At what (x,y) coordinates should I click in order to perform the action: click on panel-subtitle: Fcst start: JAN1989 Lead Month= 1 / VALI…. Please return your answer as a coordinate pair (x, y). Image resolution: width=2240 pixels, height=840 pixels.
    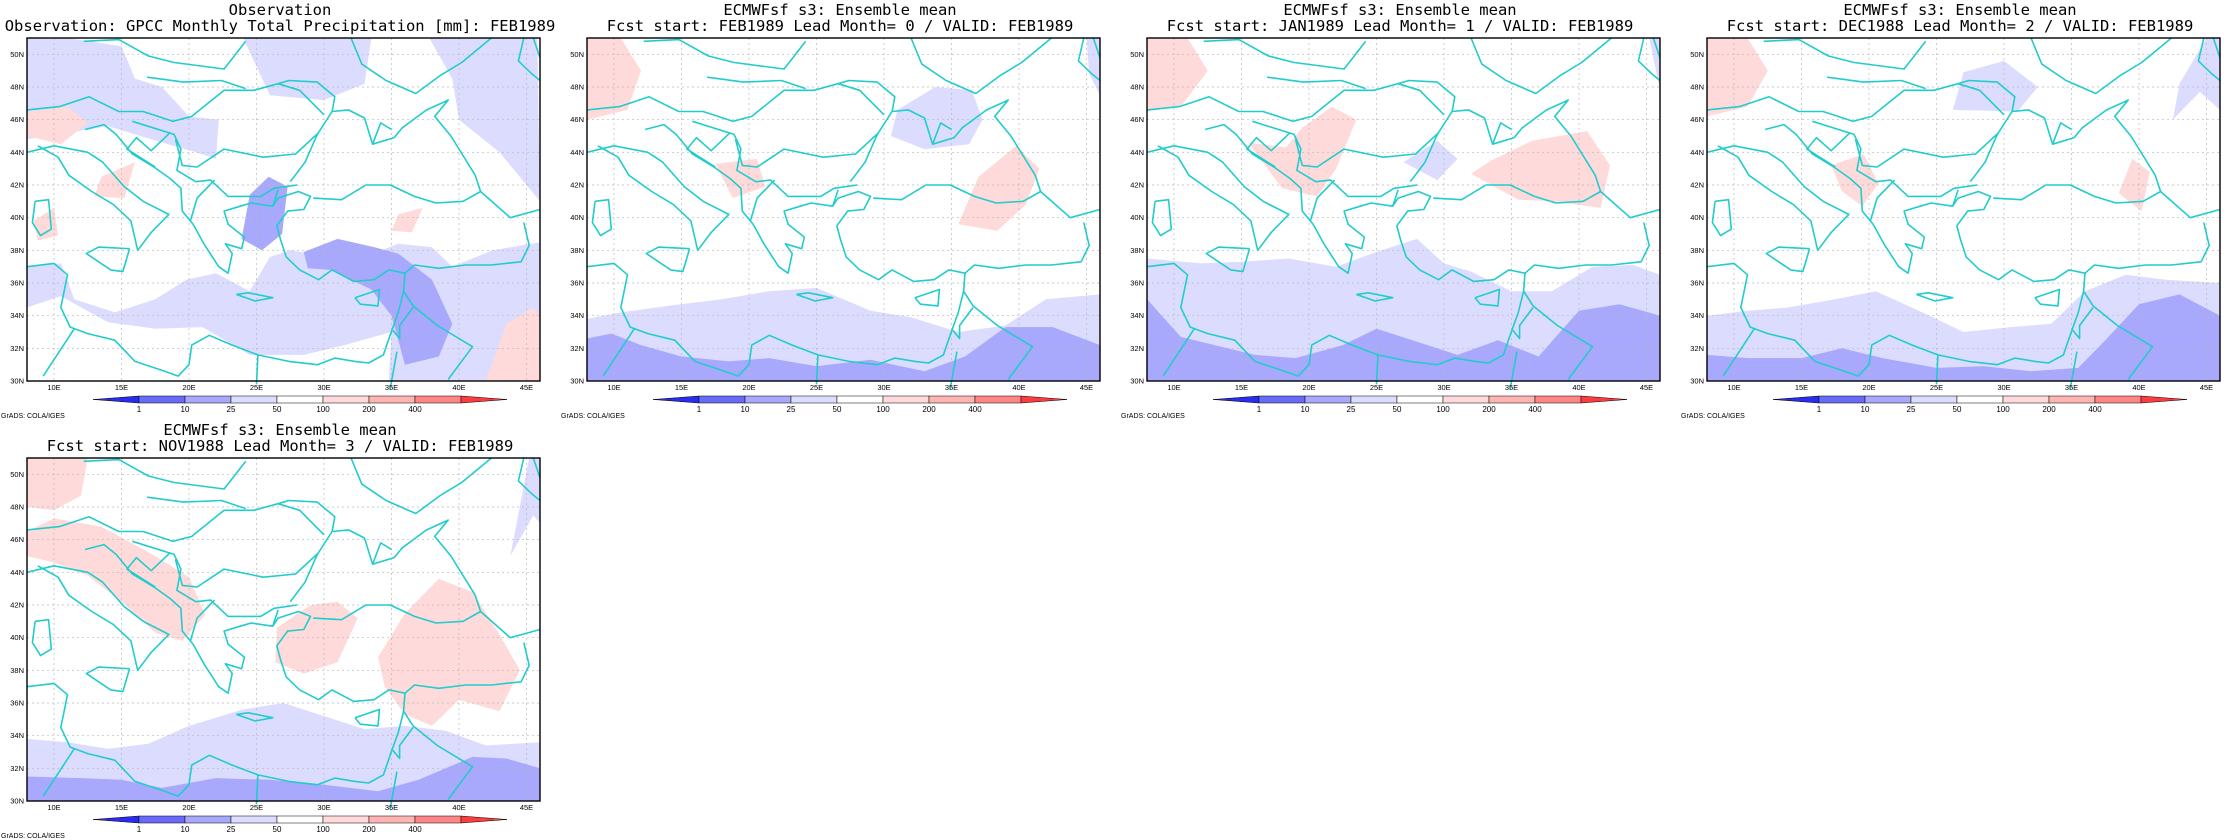
    Looking at the image, I should click on (1400, 26).